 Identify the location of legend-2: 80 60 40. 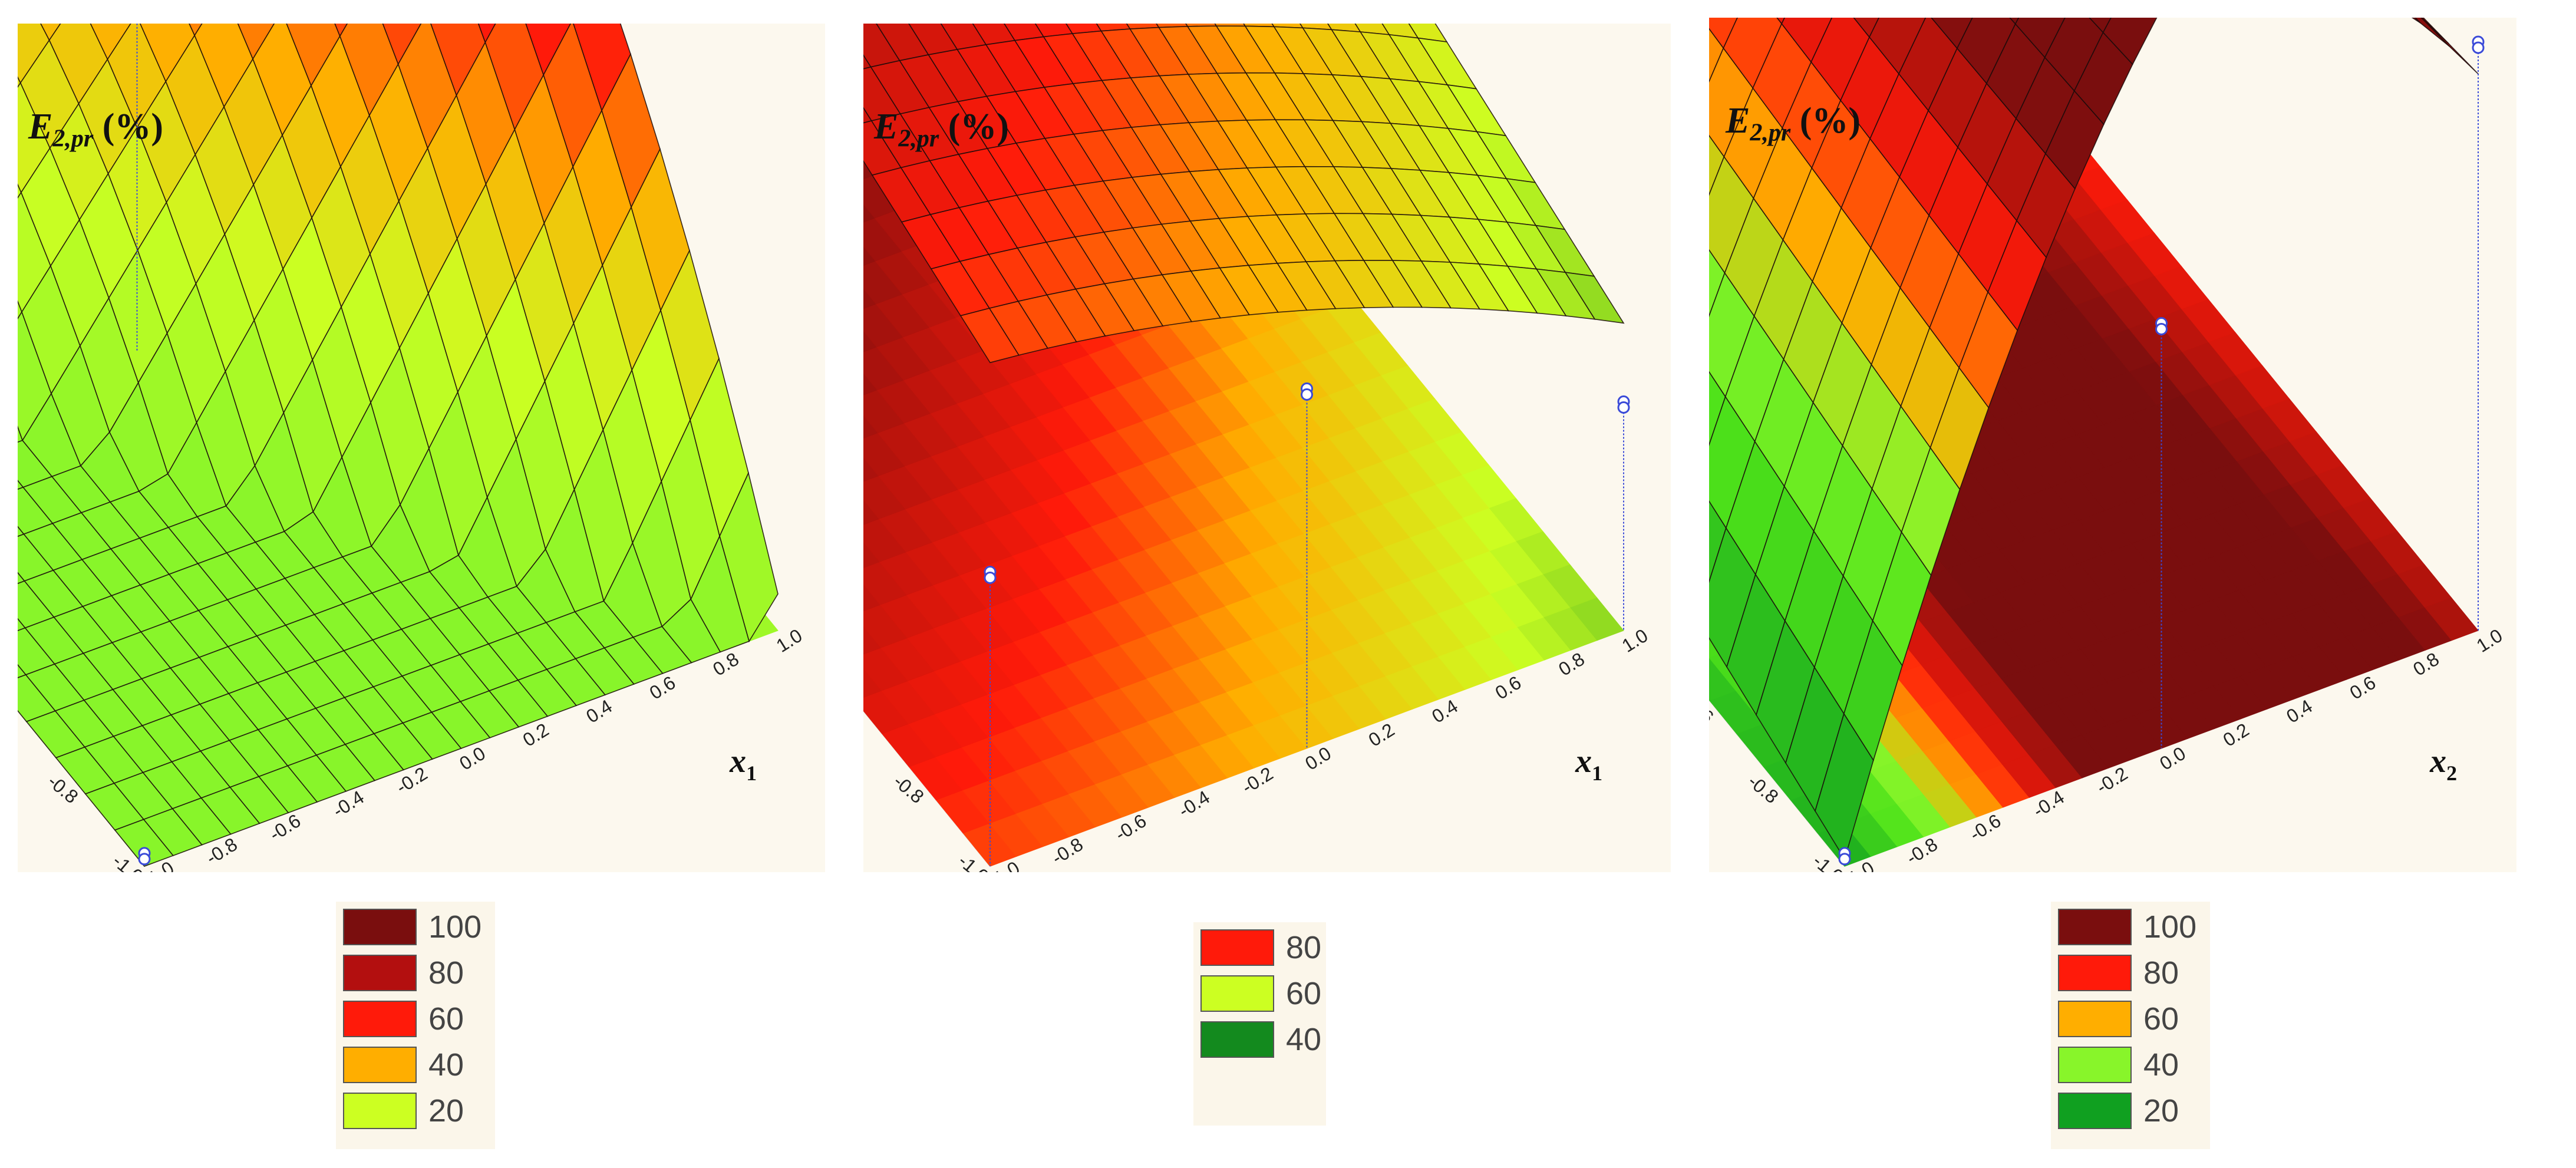
(1259, 1024).